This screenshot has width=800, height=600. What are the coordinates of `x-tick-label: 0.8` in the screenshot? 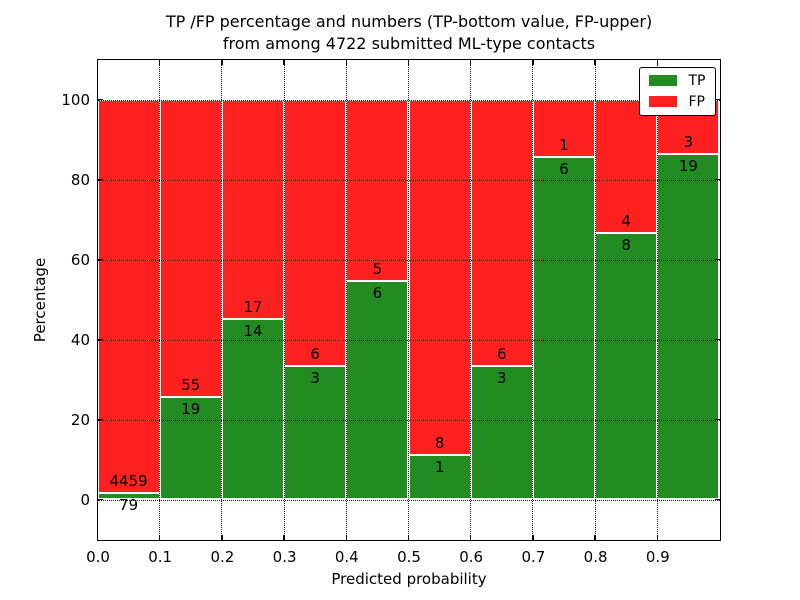 It's located at (595, 557).